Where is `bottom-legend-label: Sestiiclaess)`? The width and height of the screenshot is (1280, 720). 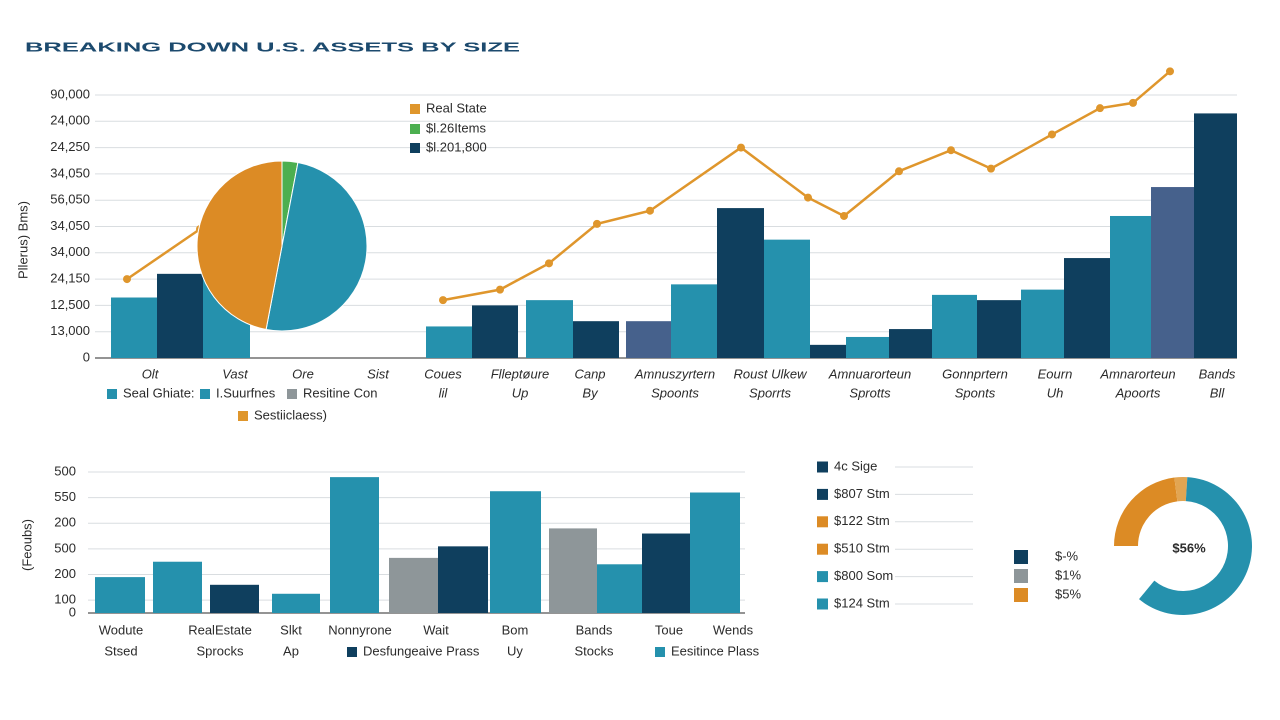
bottom-legend-label: Sestiiclaess) is located at coordinates (290, 414).